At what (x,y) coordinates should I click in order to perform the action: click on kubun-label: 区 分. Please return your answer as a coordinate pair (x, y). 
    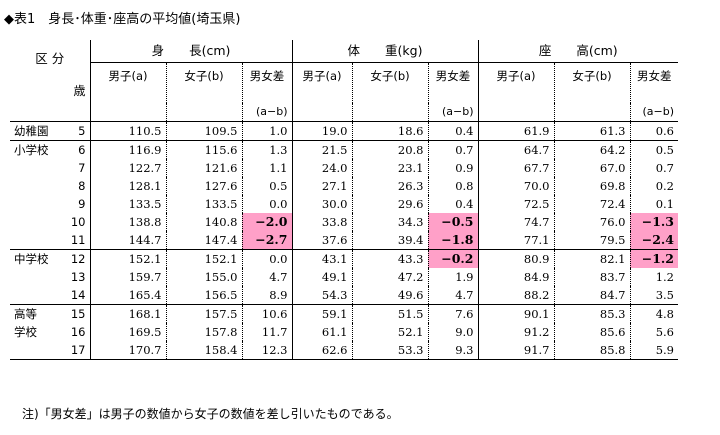
    Looking at the image, I should click on (50, 58).